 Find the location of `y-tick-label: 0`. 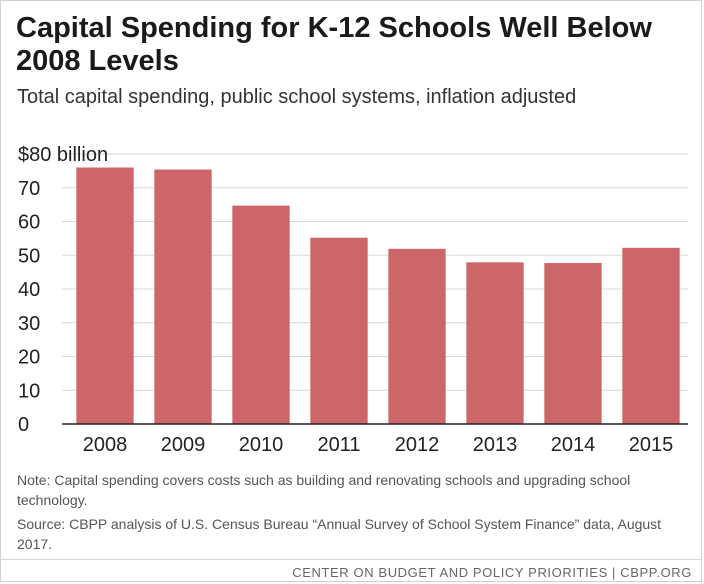

y-tick-label: 0 is located at coordinates (23, 425).